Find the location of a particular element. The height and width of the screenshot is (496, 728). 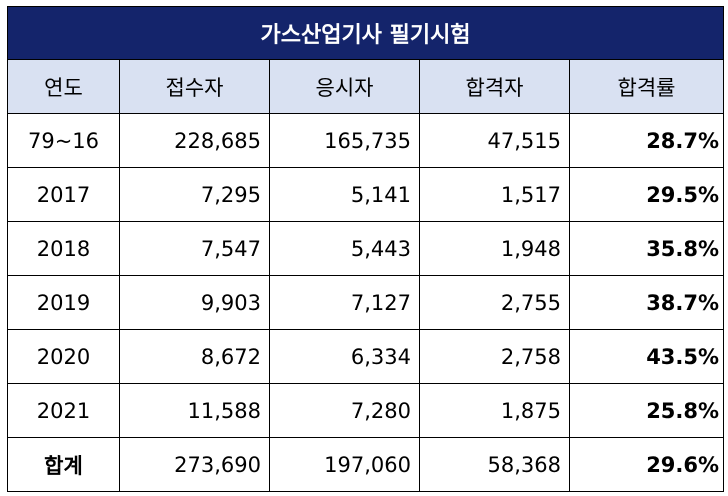

passers-cell: 1,517 is located at coordinates (494, 194).